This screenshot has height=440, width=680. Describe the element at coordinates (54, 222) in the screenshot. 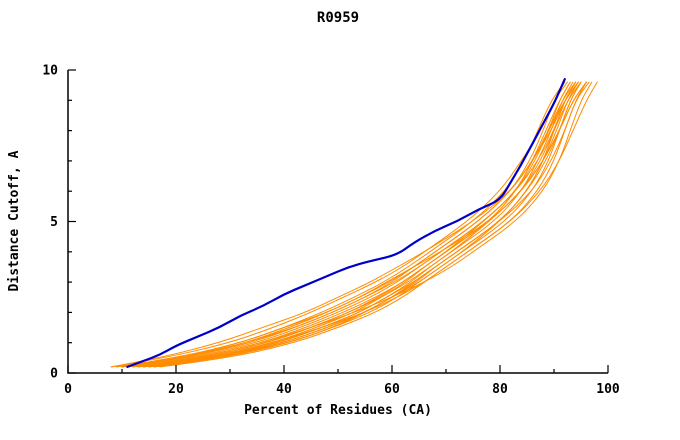

I see `y-tick-label: 5` at that location.